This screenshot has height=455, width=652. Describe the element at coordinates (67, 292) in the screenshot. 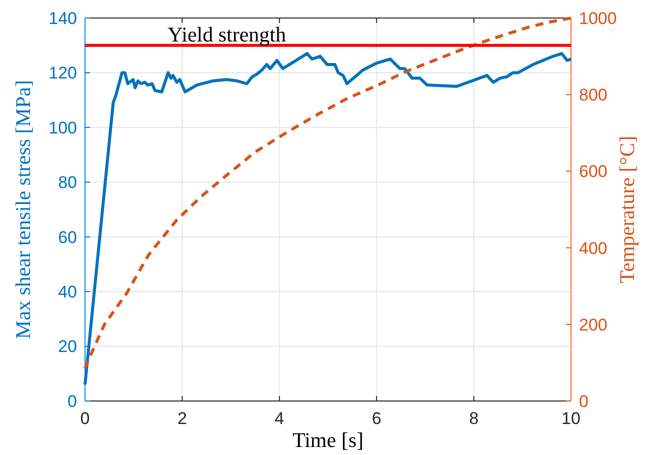

I see `y-tick-label: 40` at that location.